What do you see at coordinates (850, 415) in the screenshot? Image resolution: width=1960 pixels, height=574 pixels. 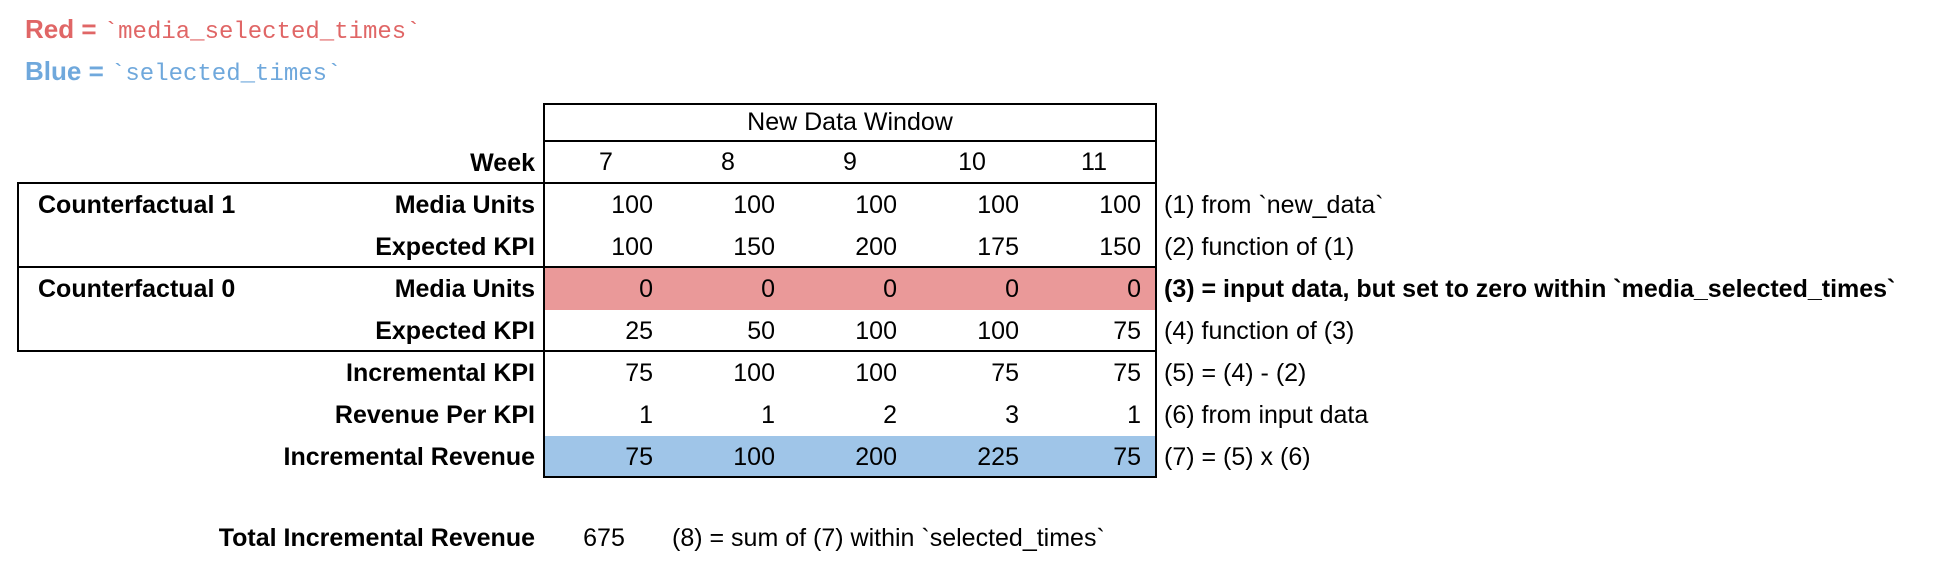 I see `table-row-revenue-per-kpi: 1 1 2 3 1` at bounding box center [850, 415].